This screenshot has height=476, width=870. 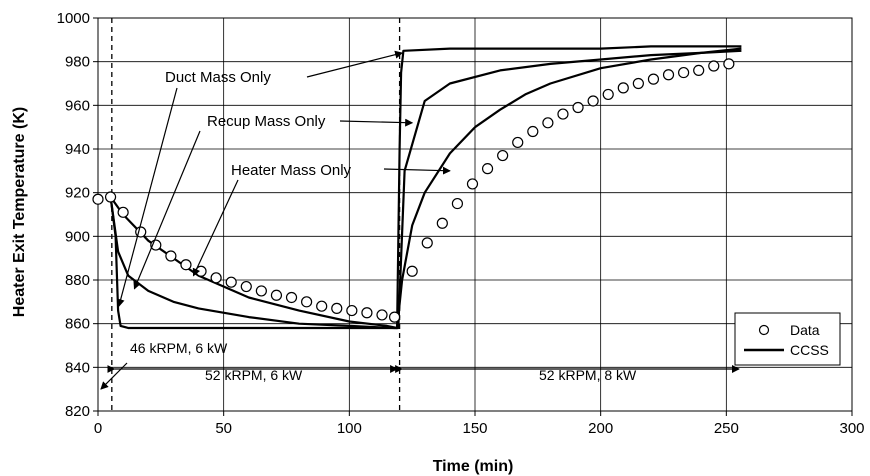 What do you see at coordinates (77, 105) in the screenshot?
I see `y-tick-label-7: 960` at bounding box center [77, 105].